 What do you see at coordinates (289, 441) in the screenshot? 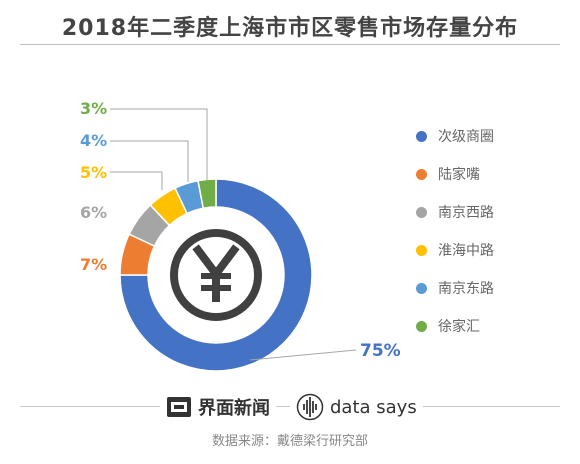
I see `data-source: 数据来源：戴德梁行研究部` at bounding box center [289, 441].